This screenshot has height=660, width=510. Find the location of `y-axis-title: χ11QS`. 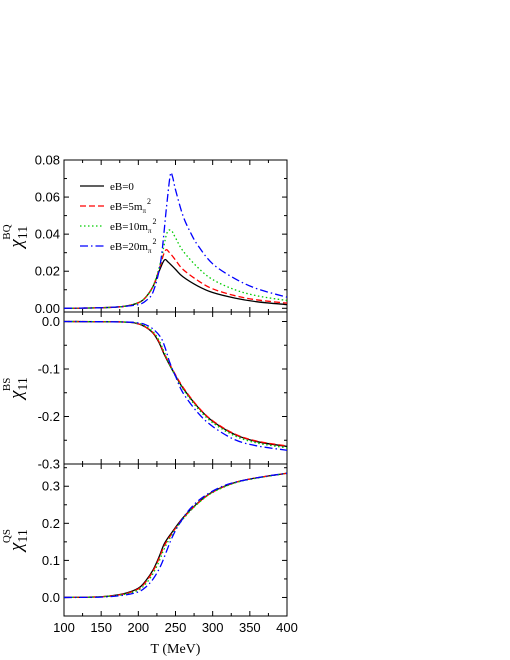

y-axis-title: χ11QS is located at coordinates (16, 541).